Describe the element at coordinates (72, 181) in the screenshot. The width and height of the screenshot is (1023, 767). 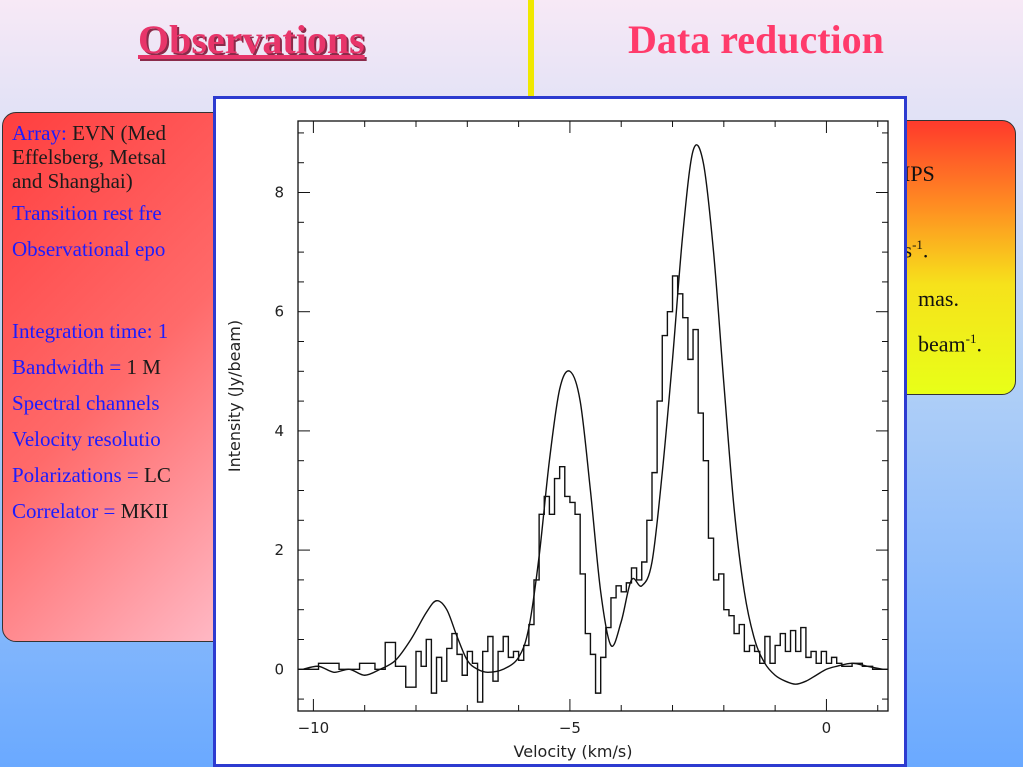
I see `array-text-line3: and Shanghai)` at that location.